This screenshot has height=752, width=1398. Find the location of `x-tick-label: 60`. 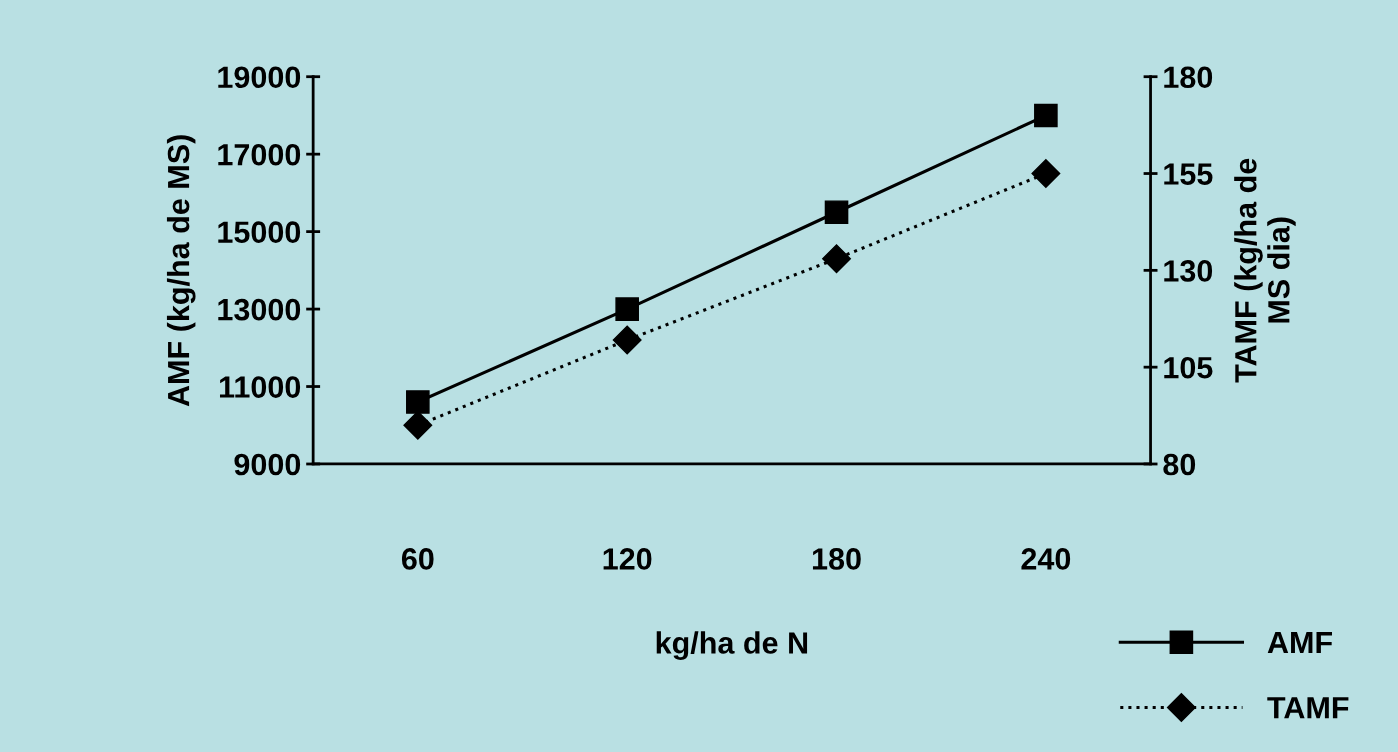

x-tick-label: 60 is located at coordinates (417, 559).